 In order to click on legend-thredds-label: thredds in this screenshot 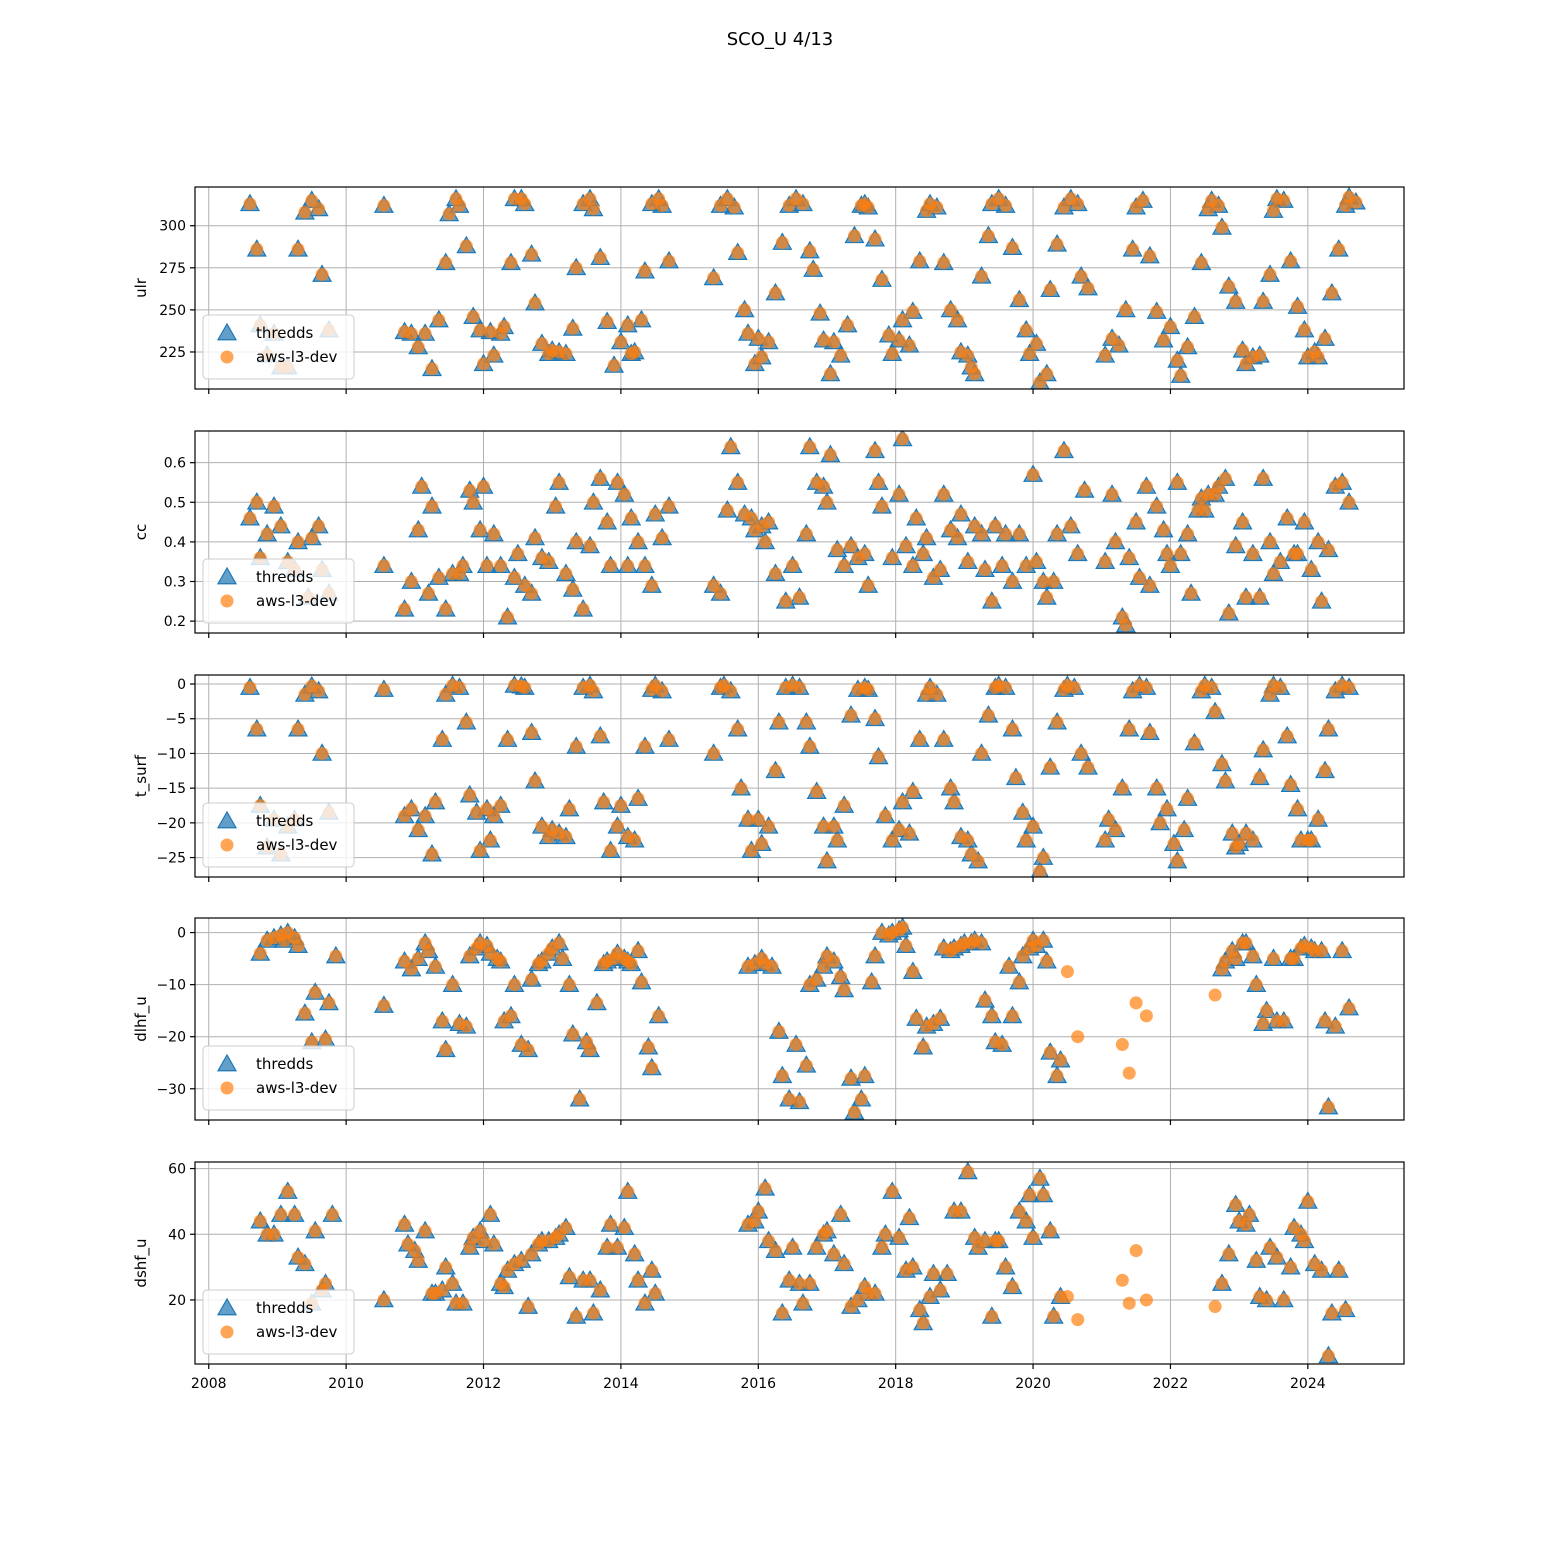, I will do `click(284, 1308)`.